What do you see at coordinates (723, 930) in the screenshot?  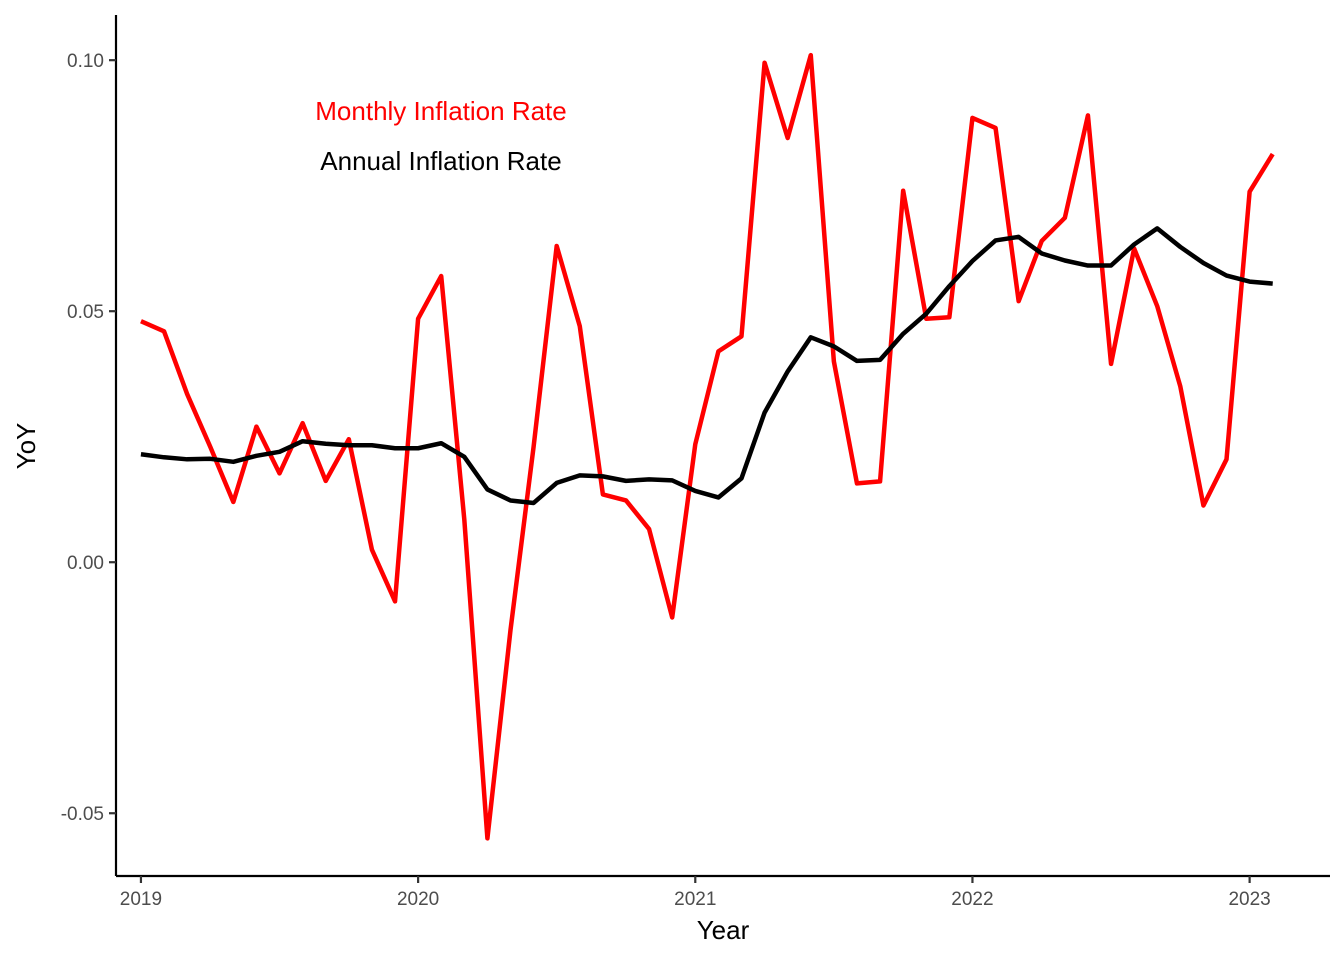 I see `x-axis-title: Year` at bounding box center [723, 930].